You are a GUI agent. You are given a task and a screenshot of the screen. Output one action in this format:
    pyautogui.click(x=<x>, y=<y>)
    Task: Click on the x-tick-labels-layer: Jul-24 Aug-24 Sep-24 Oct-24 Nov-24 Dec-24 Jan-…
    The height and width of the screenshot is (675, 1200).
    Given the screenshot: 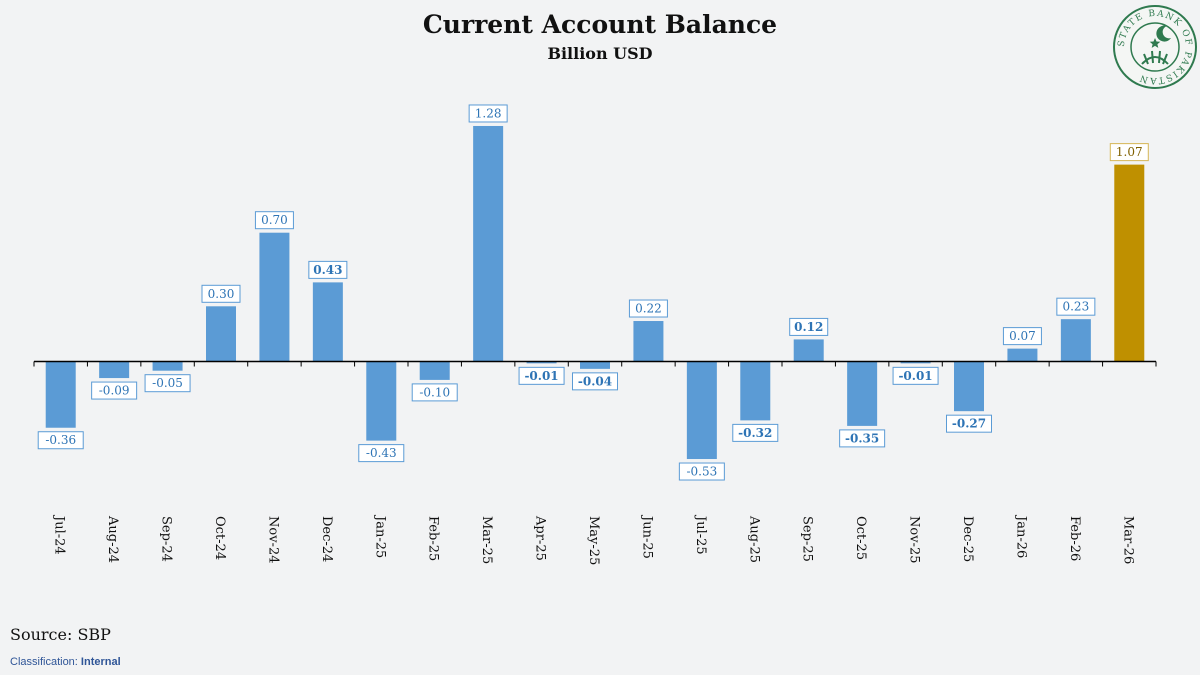 What is the action you would take?
    pyautogui.click(x=594, y=539)
    